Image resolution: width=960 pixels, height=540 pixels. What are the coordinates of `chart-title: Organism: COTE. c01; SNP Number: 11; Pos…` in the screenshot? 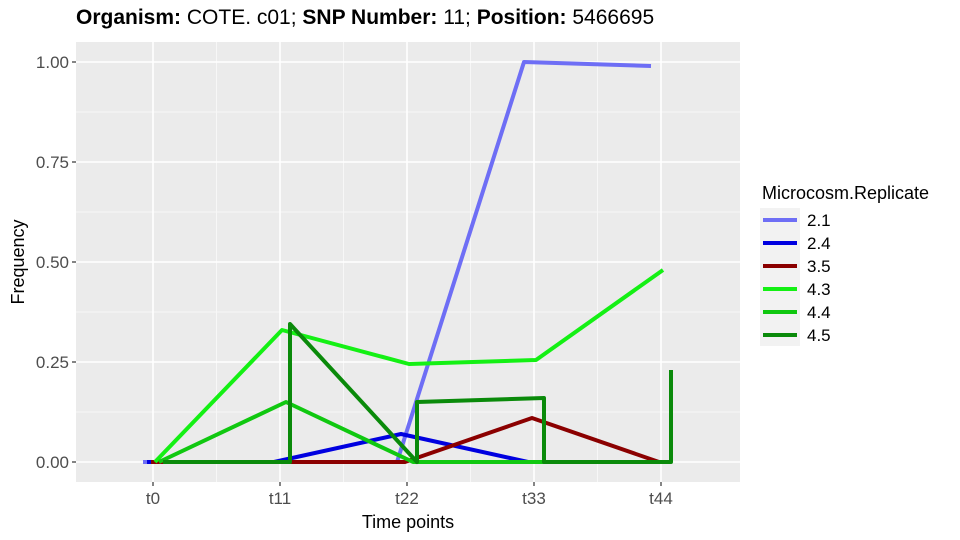 It's located at (365, 18).